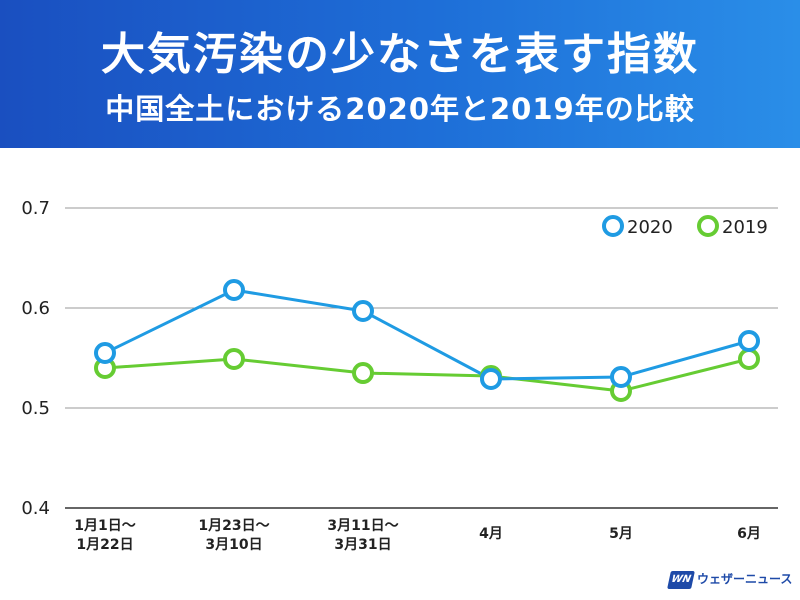 This screenshot has height=600, width=800. I want to click on chart-subtitle: 中国全土における2020年と2019年の比較, so click(400, 109).